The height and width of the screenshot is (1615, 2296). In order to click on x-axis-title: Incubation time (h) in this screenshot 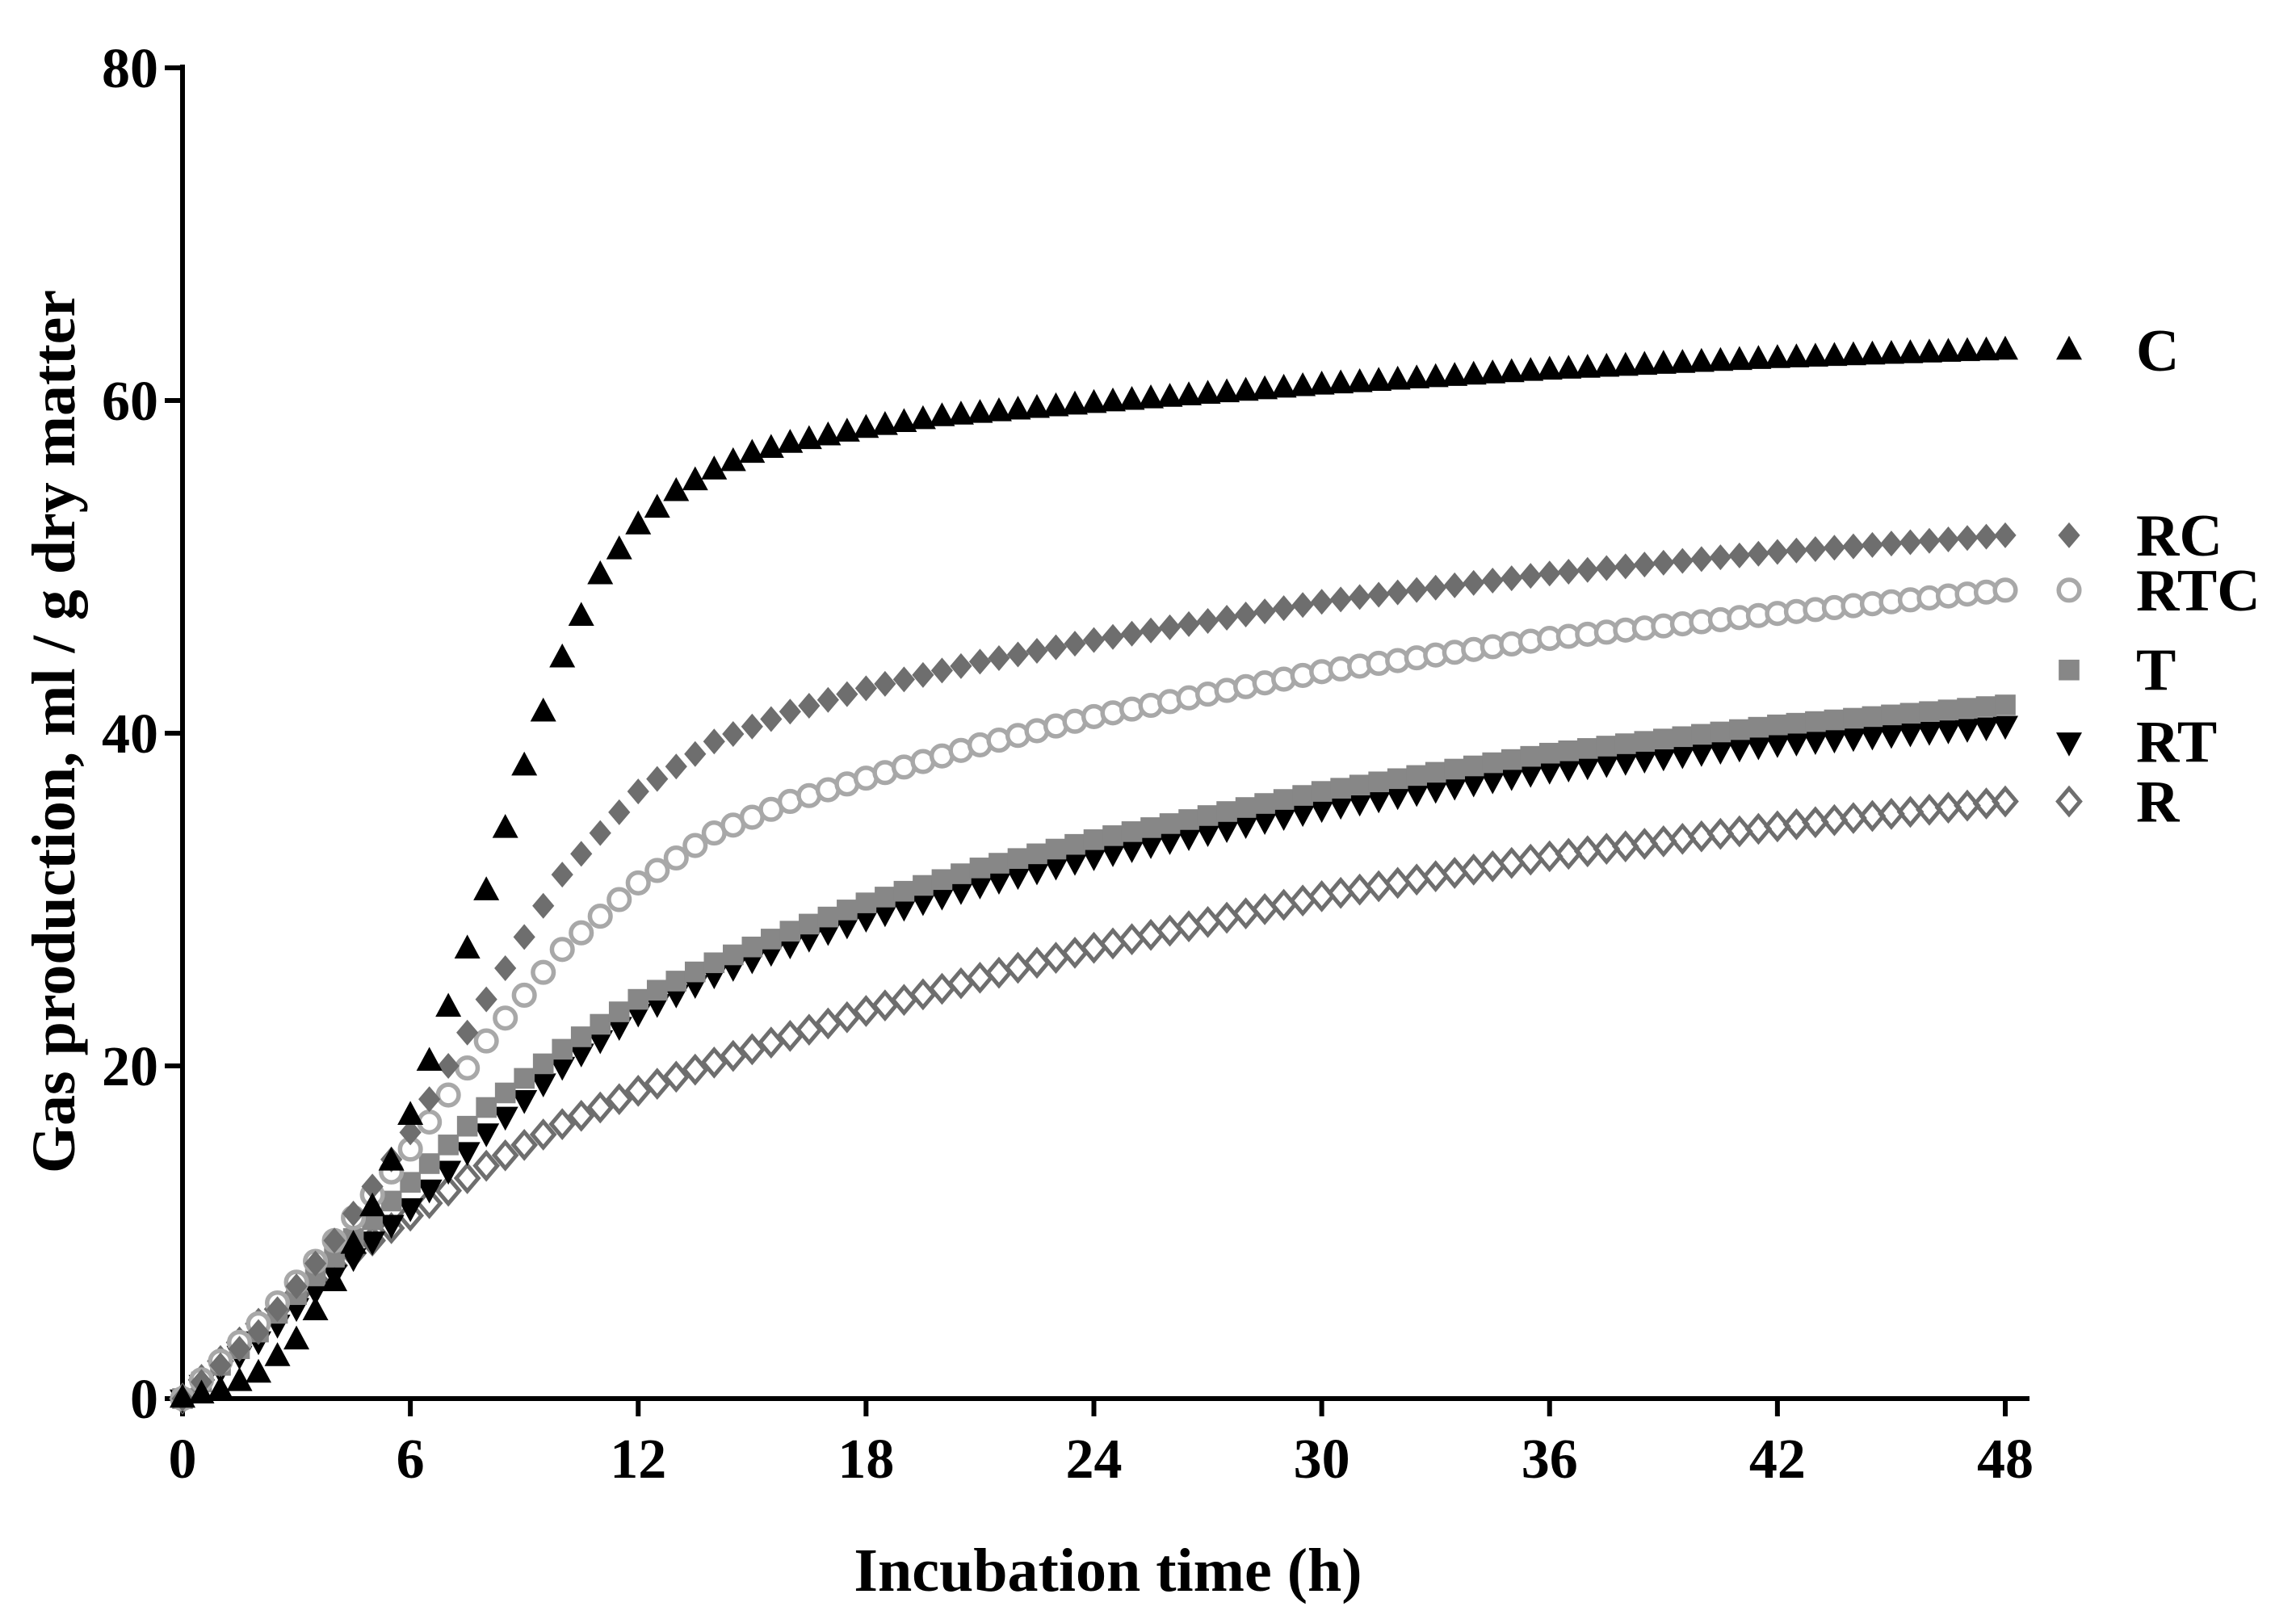, I will do `click(1108, 1571)`.